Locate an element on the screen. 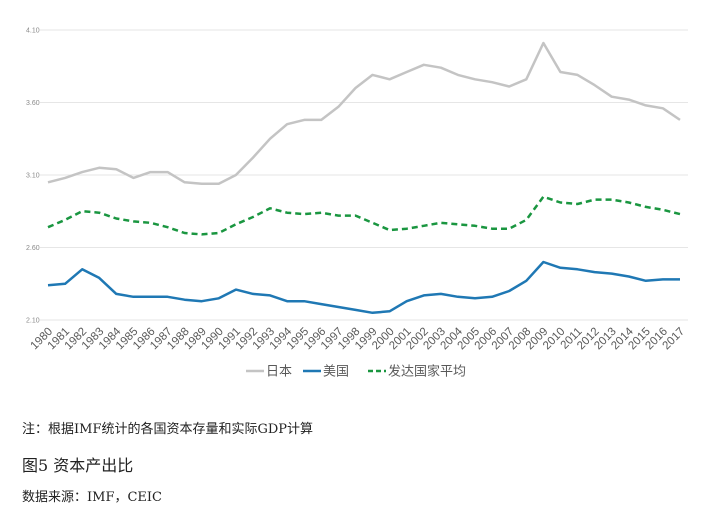  data-source: 数据来源：IMF，CEIC is located at coordinates (92, 497).